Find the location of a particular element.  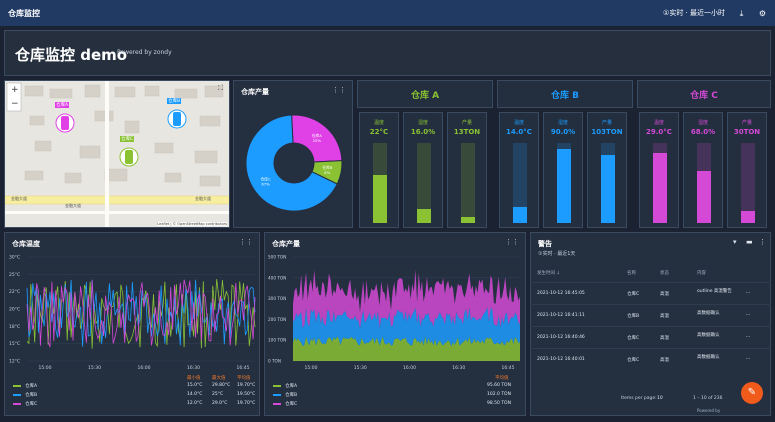

table-row: 2021-10-12 16:40:01 仓库C 高温 高数据确认 ··· is located at coordinates (650, 359).